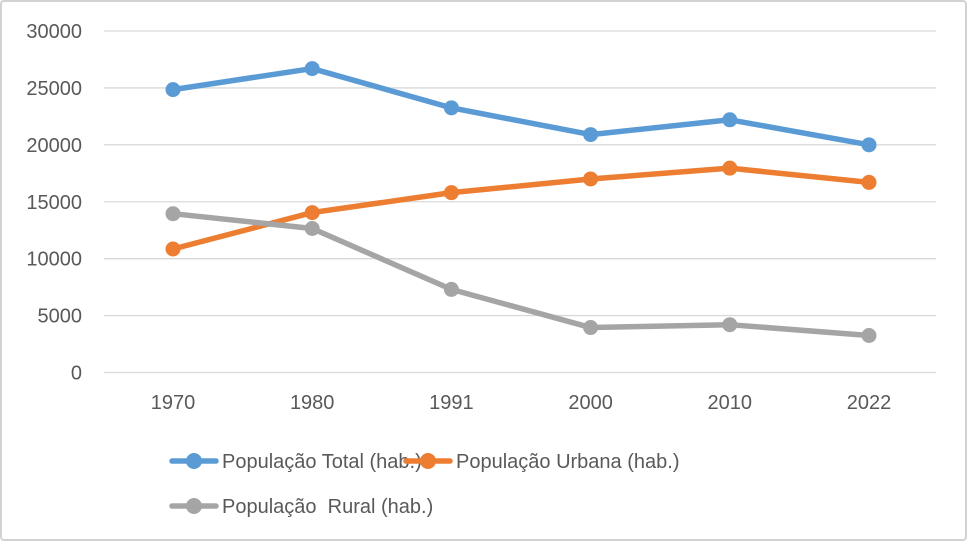  Describe the element at coordinates (322, 462) in the screenshot. I see `legend-label: População Total (hab.)` at that location.